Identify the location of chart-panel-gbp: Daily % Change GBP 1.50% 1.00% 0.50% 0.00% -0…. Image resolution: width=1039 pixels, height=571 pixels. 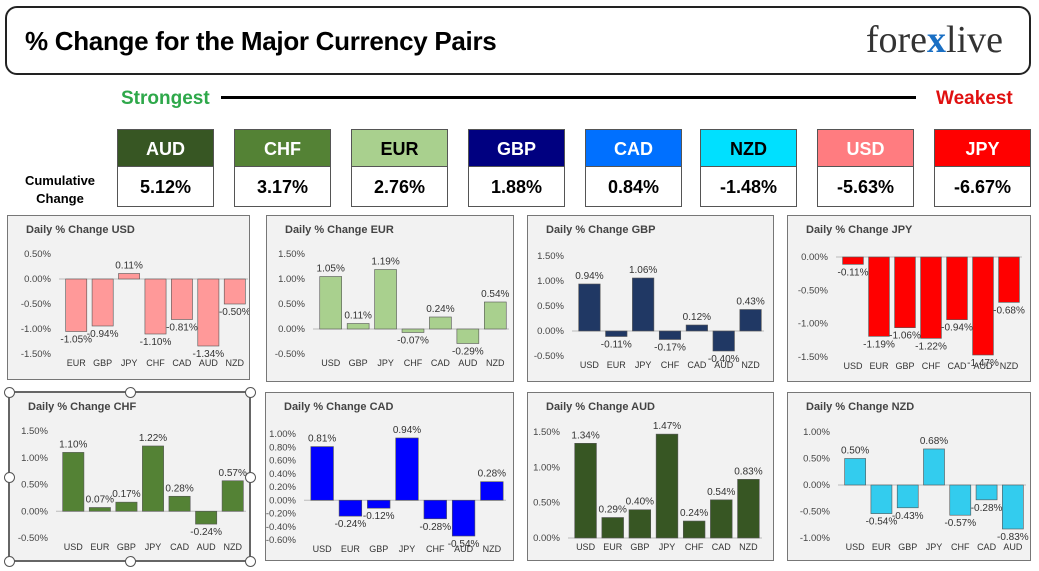
(650, 298).